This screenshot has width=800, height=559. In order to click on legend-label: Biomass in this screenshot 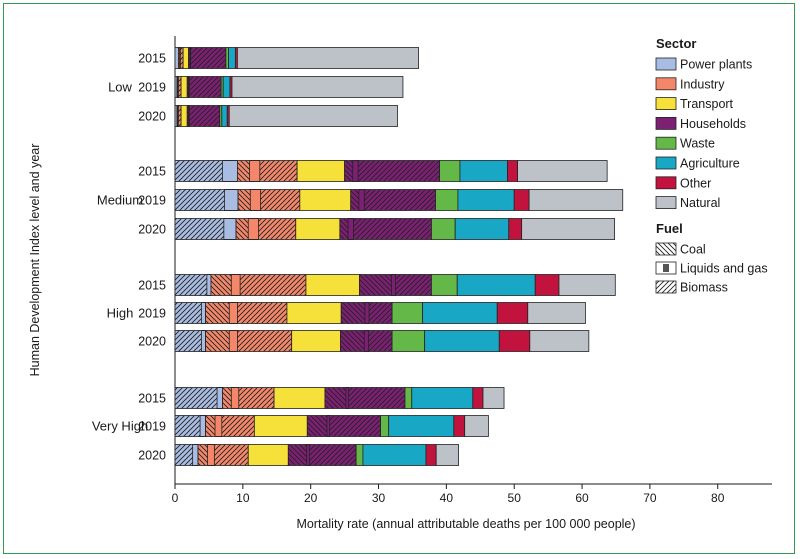, I will do `click(704, 288)`.